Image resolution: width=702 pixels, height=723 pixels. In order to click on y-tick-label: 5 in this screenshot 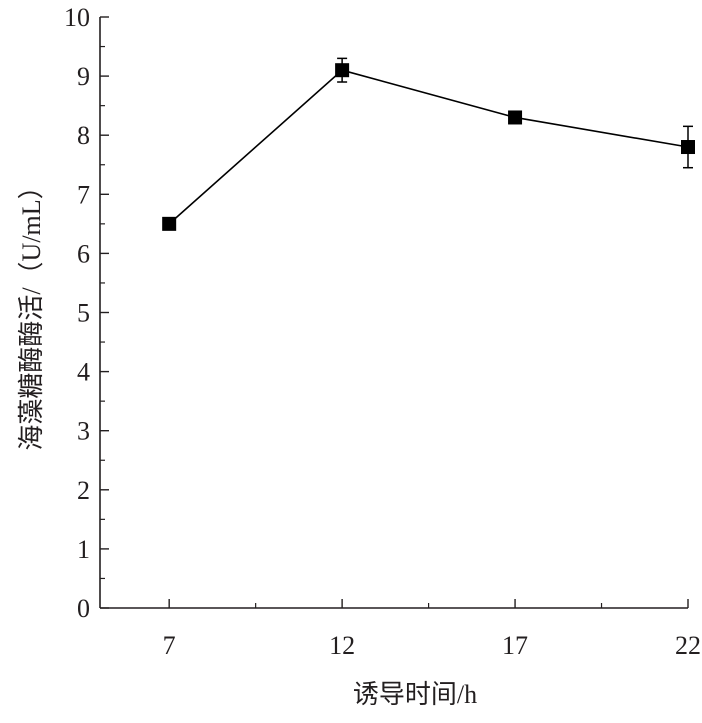, I will do `click(83, 313)`.